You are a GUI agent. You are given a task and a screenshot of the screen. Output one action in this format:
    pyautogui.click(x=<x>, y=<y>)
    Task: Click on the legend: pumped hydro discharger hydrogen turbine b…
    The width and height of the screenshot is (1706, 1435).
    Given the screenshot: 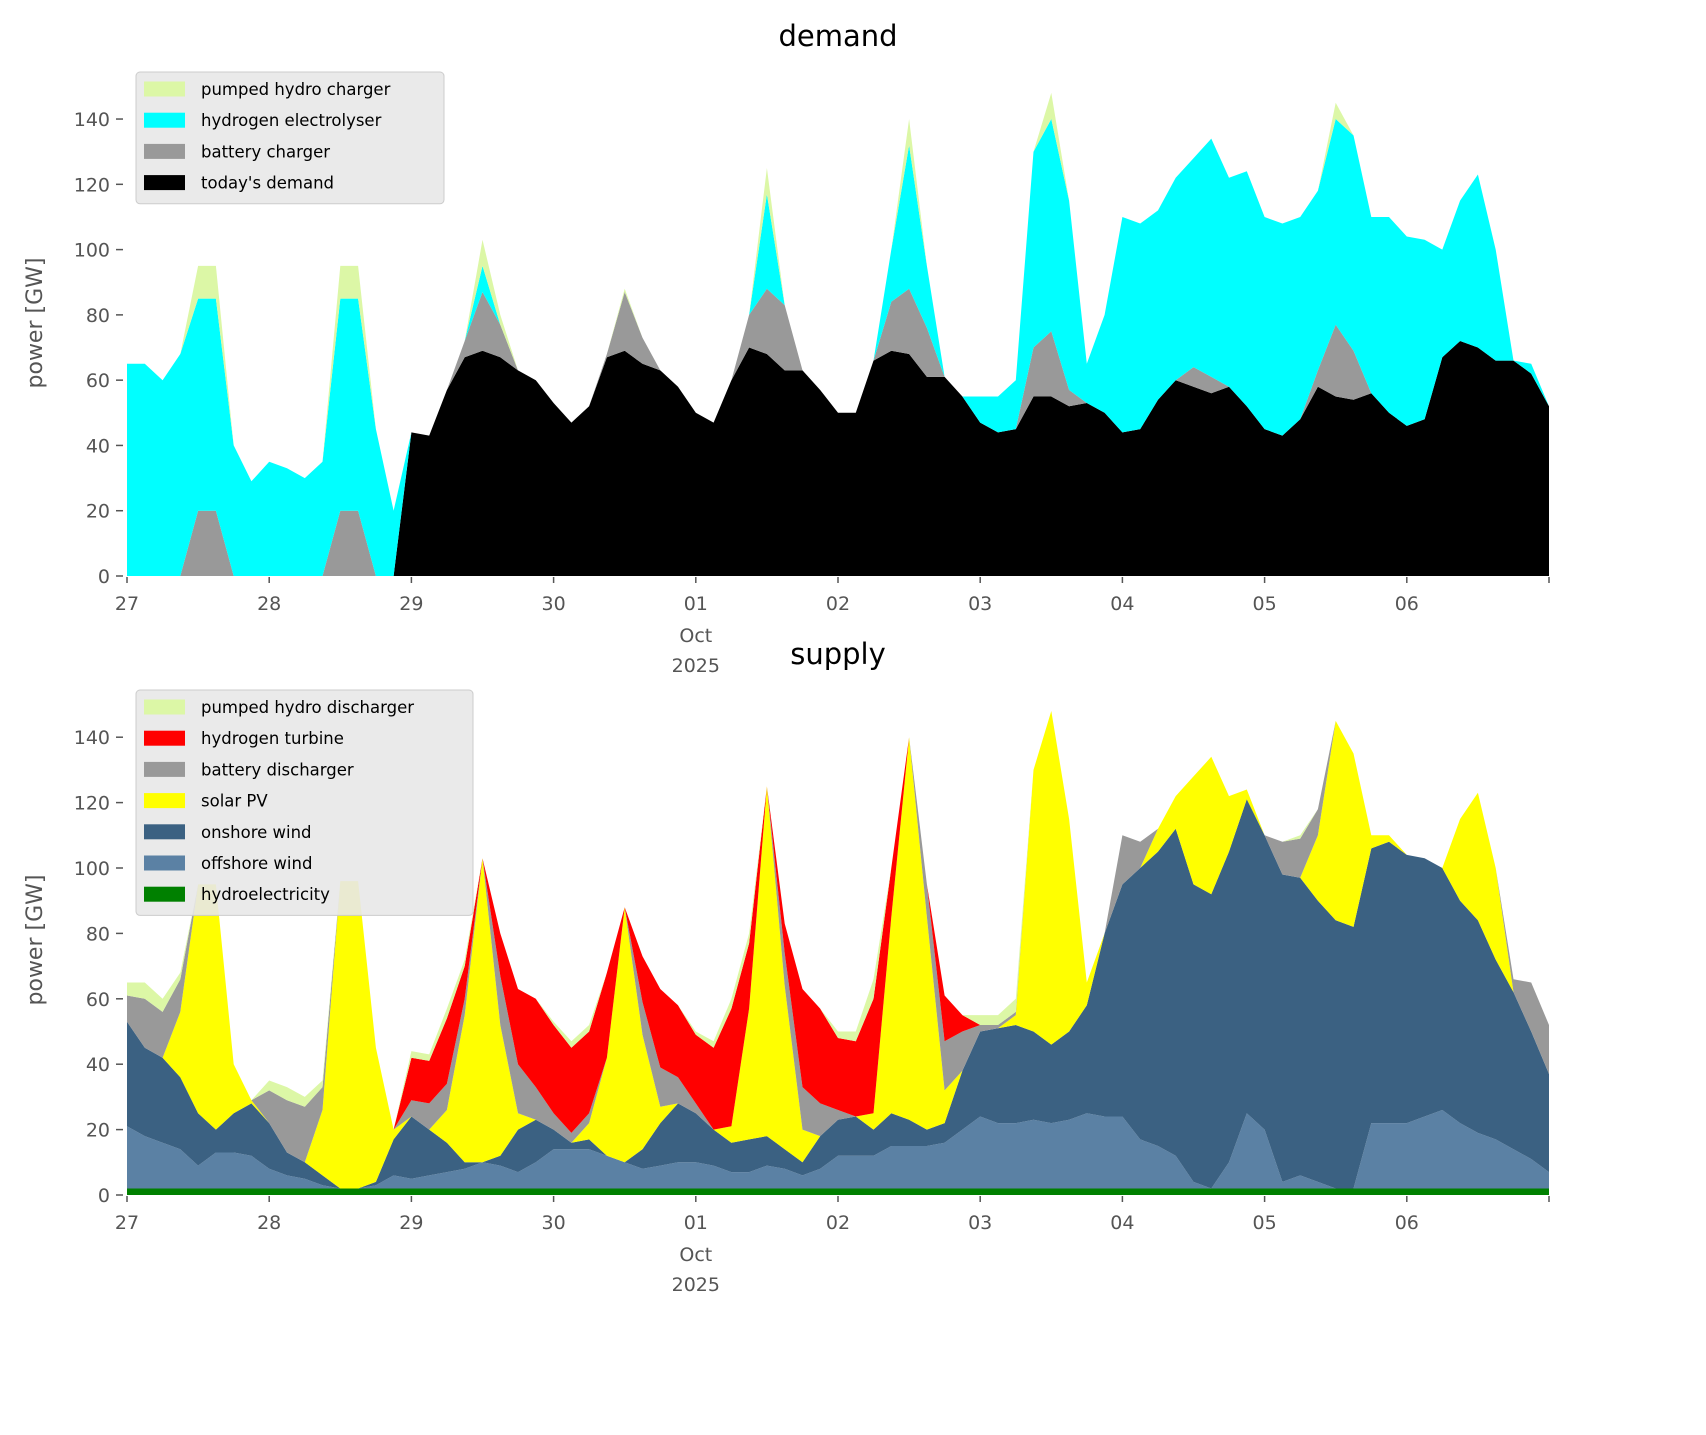 What is the action you would take?
    pyautogui.click(x=304, y=802)
    